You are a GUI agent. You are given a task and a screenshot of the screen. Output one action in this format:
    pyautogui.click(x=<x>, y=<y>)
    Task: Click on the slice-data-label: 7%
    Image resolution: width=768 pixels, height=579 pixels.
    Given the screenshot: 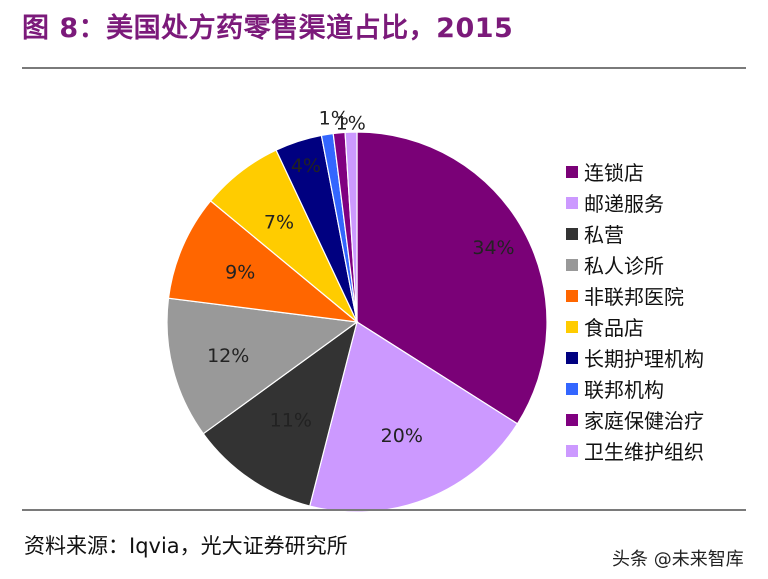 What is the action you would take?
    pyautogui.click(x=279, y=222)
    